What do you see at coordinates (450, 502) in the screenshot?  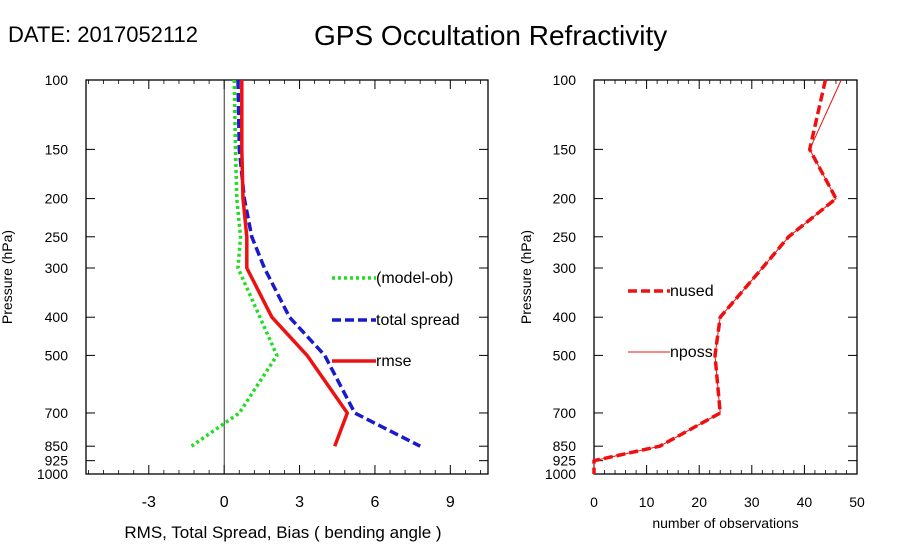 I see `x-tick-label: 9` at bounding box center [450, 502].